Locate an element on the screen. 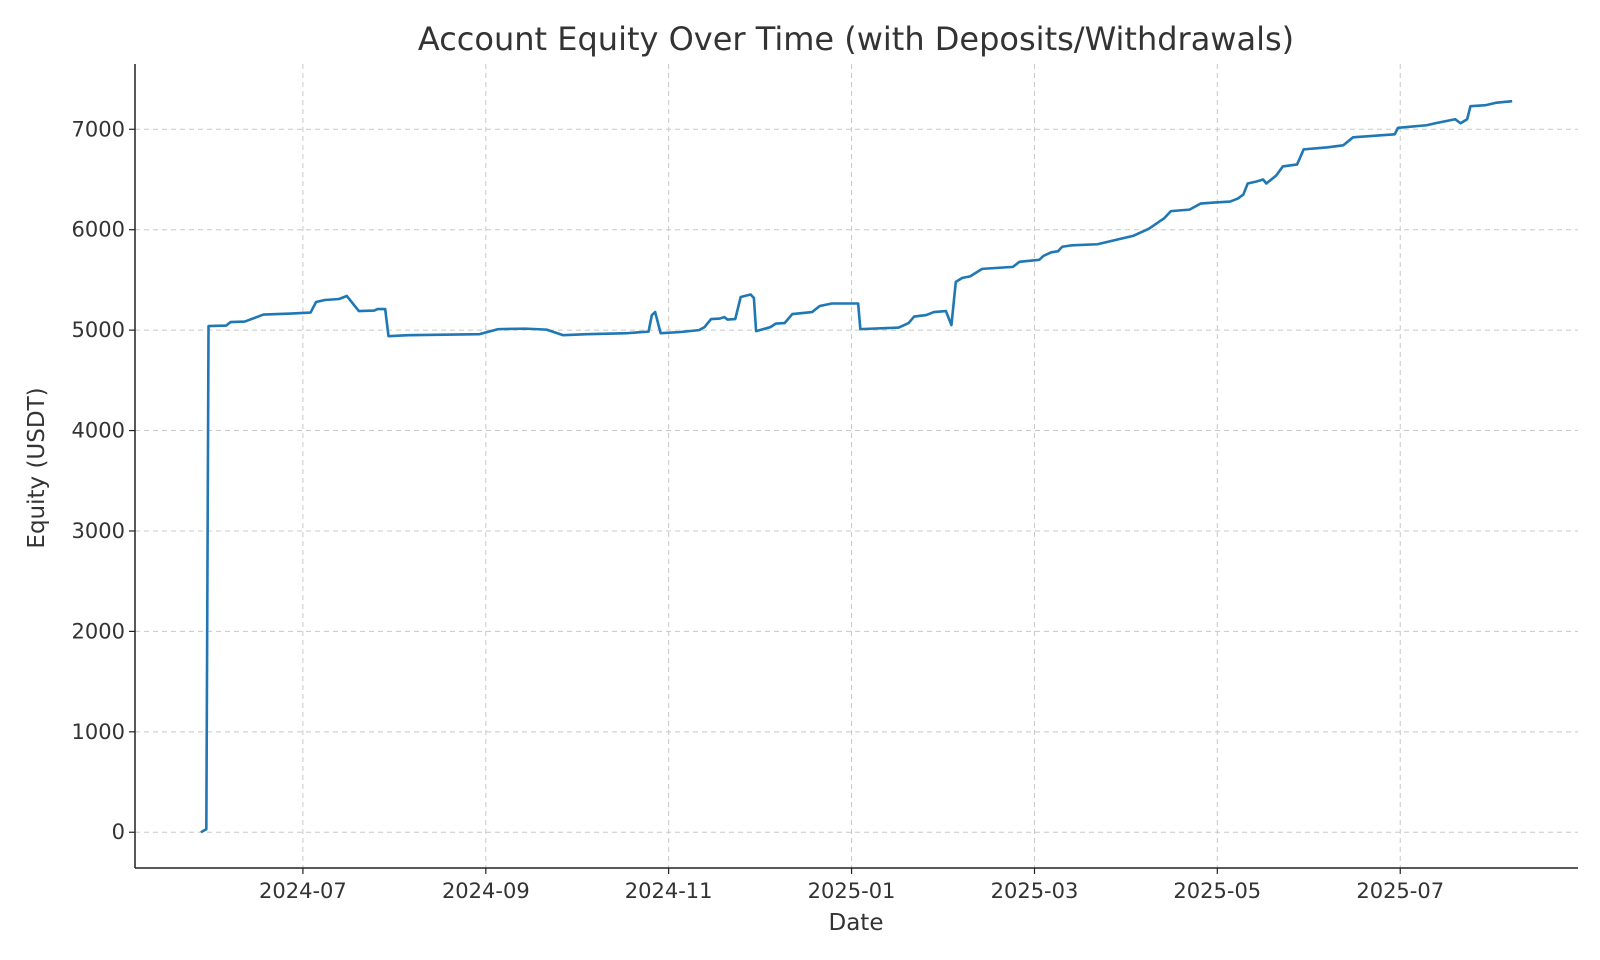 The width and height of the screenshot is (1600, 960). y-tick-label: 5000 is located at coordinates (98, 330).